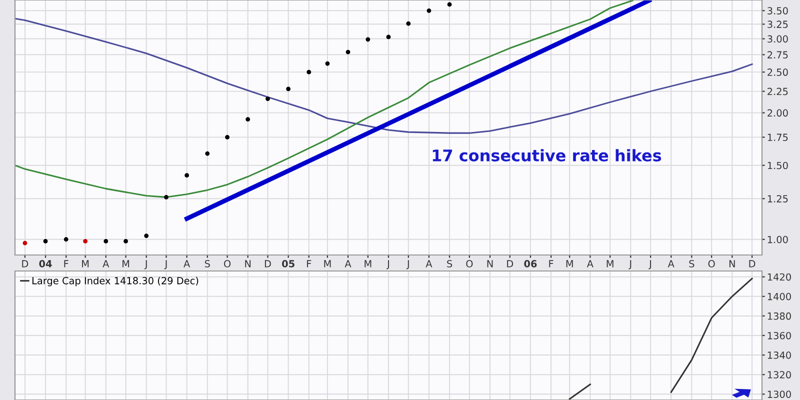 The height and width of the screenshot is (400, 800). I want to click on annotation: 17 consecutive rate hikes, so click(547, 155).